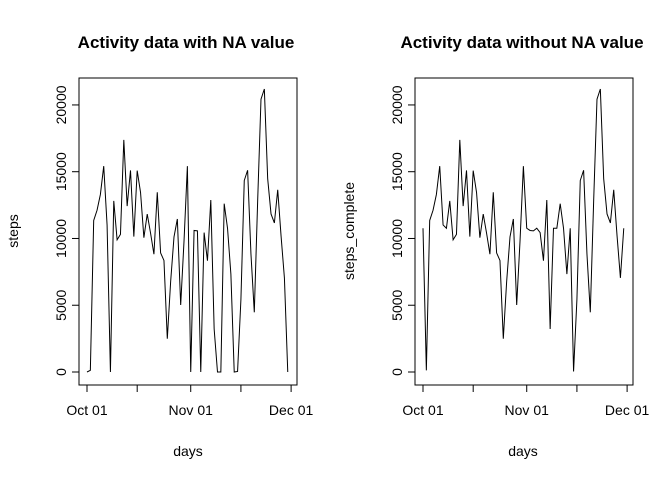  What do you see at coordinates (349, 231) in the screenshot?
I see `y-axis-label: steps_complete` at bounding box center [349, 231].